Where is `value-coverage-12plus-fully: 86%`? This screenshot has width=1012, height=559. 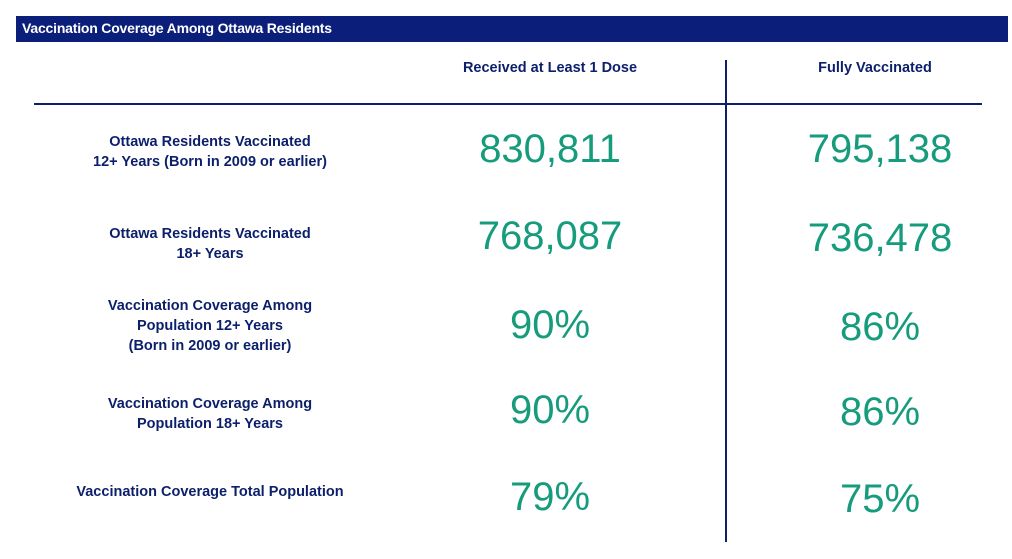 value-coverage-12plus-fully: 86% is located at coordinates (880, 327).